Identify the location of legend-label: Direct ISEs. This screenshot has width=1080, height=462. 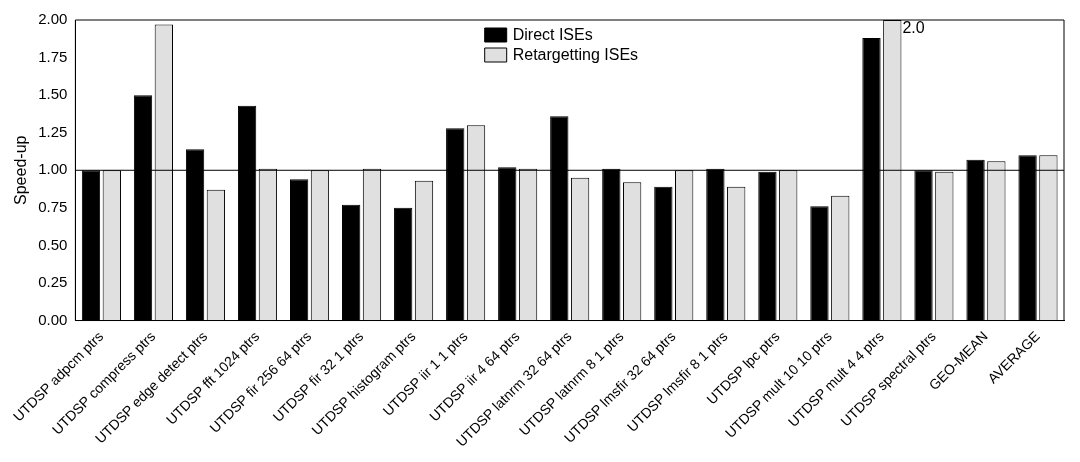
(552, 35).